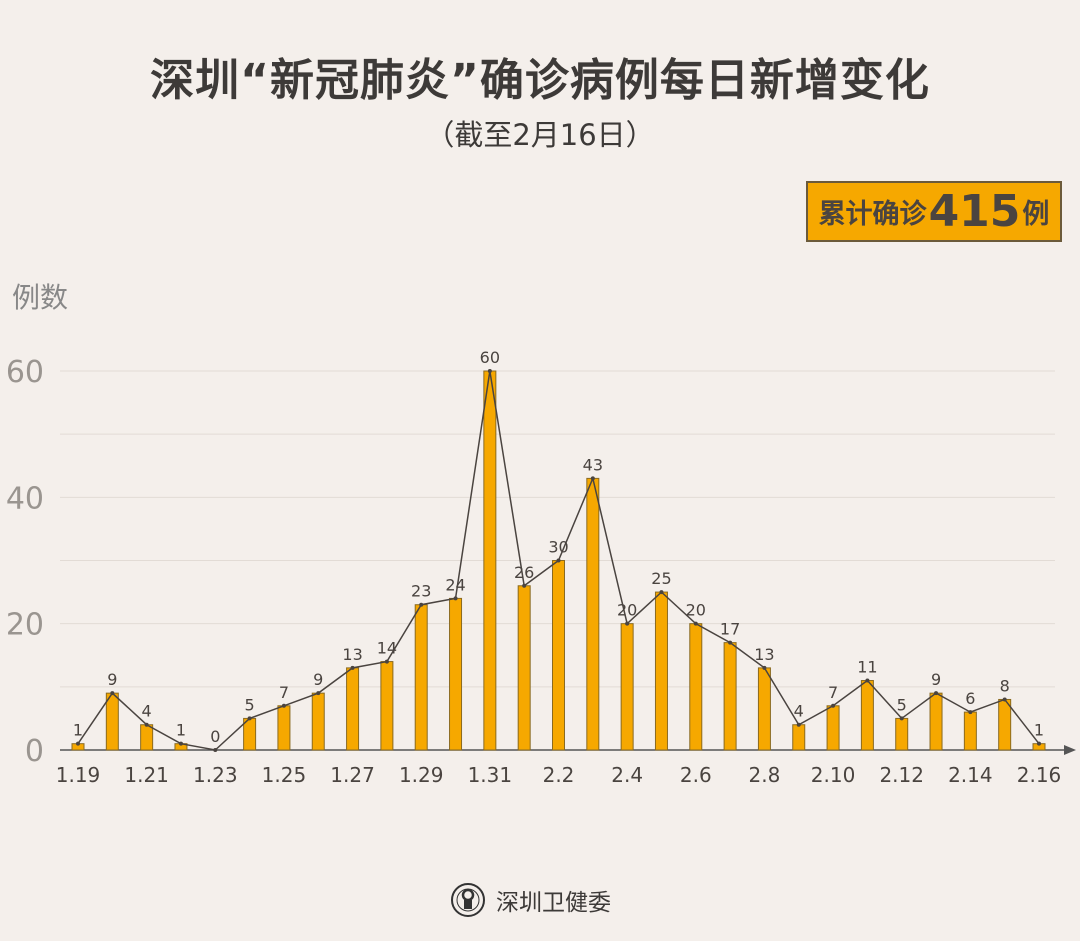  Describe the element at coordinates (553, 903) in the screenshot. I see `footer-org: 深圳卫健委` at that location.